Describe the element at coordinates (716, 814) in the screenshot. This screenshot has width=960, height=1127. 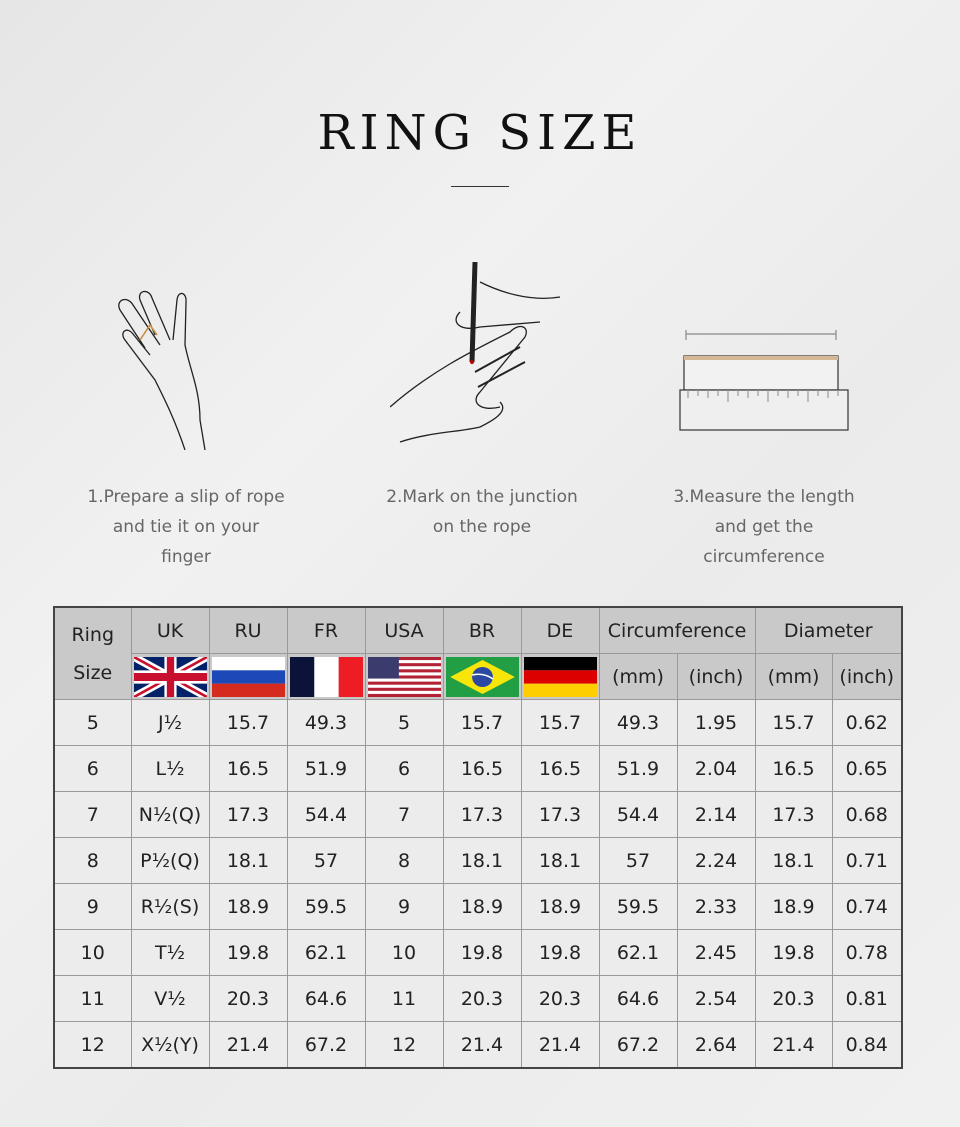
I see `table-cell: 2.14` at that location.